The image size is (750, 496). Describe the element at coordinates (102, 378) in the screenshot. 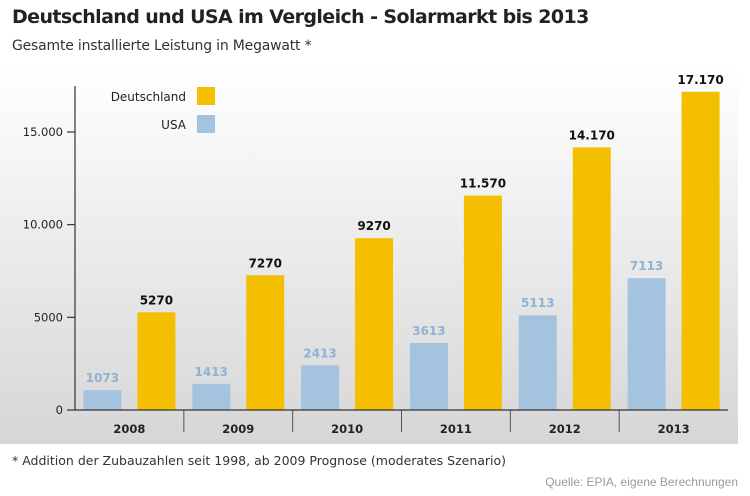

I see `data-label-usa-2008: 1073` at that location.